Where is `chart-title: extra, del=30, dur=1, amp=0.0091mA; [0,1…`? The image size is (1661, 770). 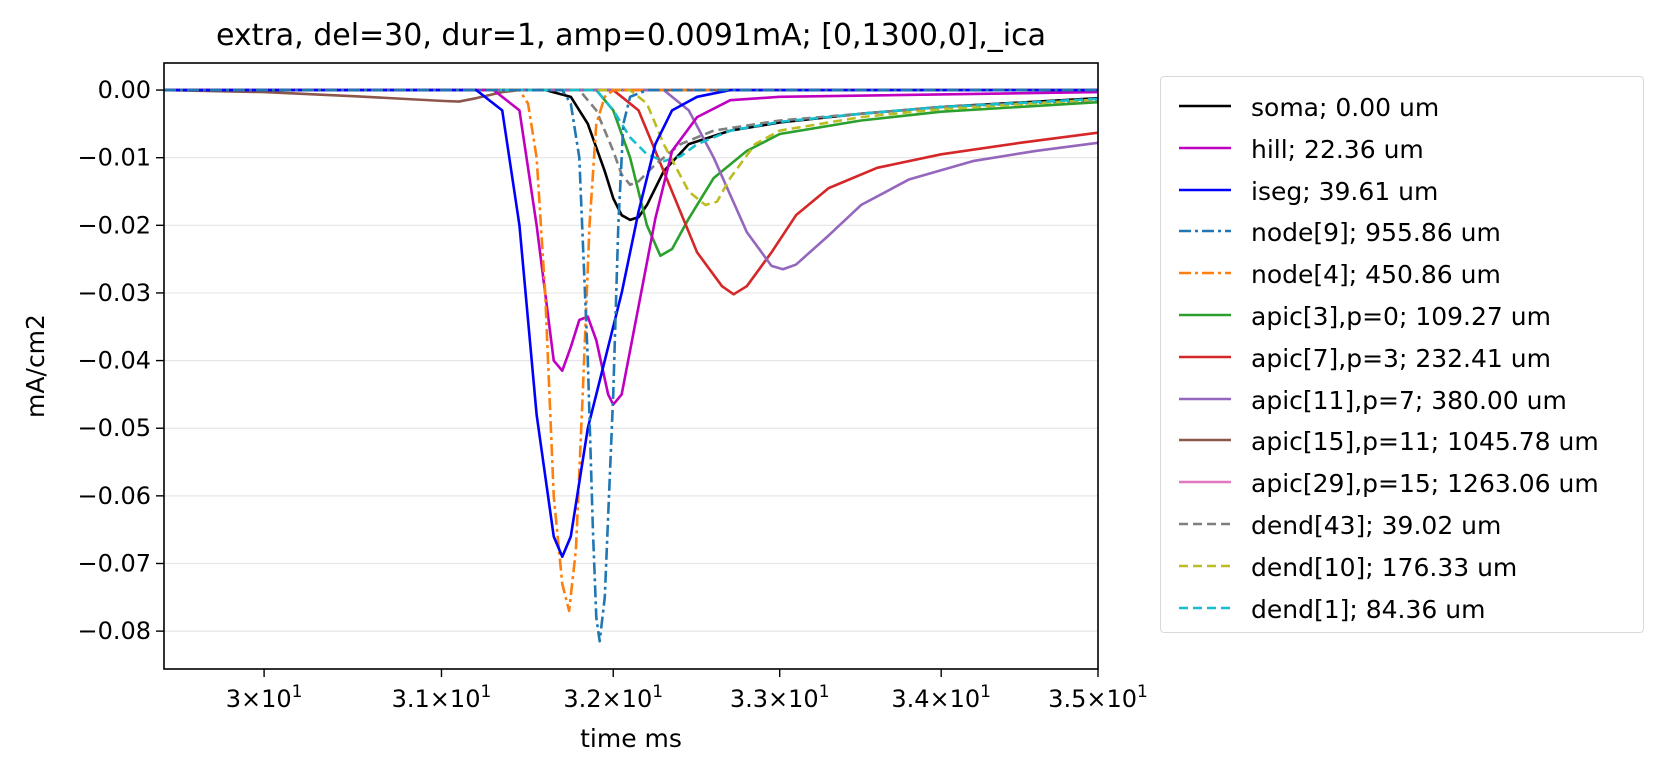 chart-title: extra, del=30, dur=1, amp=0.0091mA; [0,1… is located at coordinates (631, 35).